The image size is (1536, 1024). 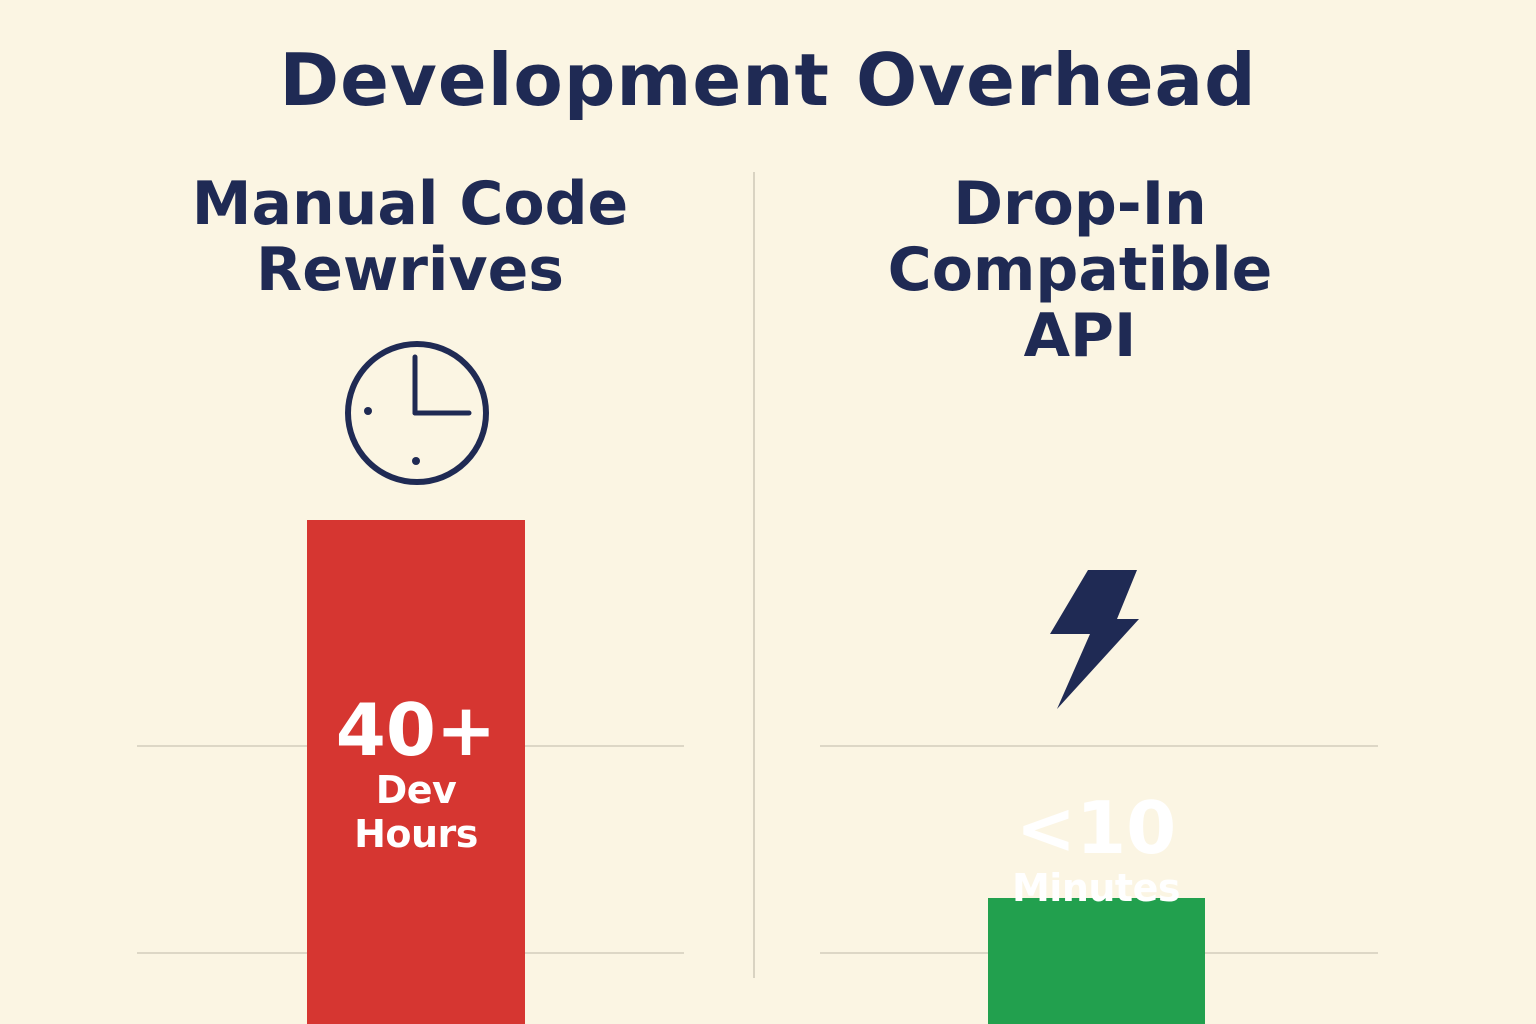 I want to click on center-divider, so click(x=754, y=575).